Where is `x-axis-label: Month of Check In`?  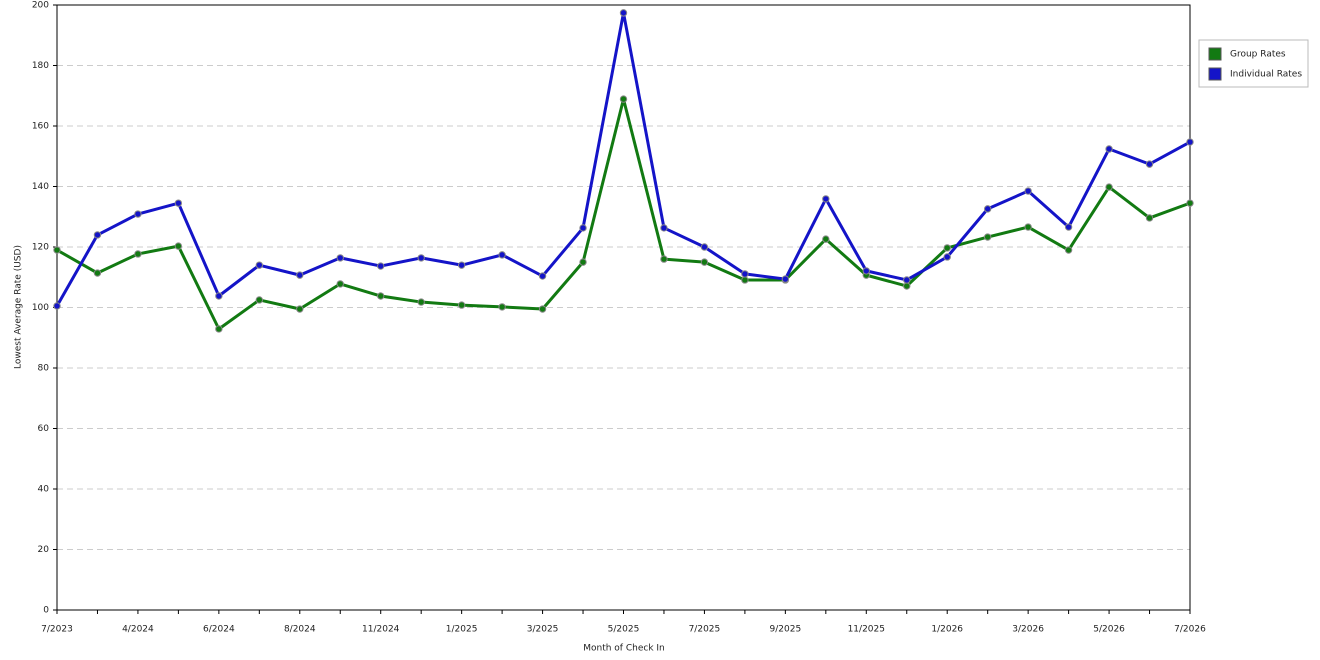 x-axis-label: Month of Check In is located at coordinates (624, 649).